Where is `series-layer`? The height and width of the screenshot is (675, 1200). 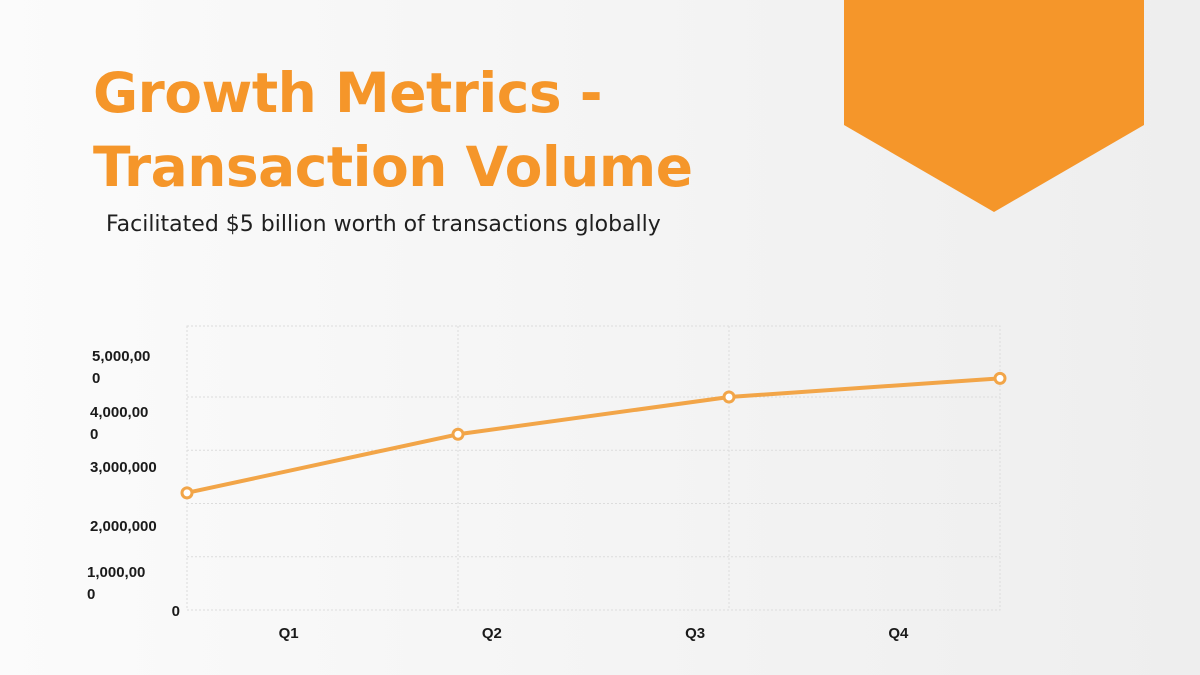
series-layer is located at coordinates (593, 435).